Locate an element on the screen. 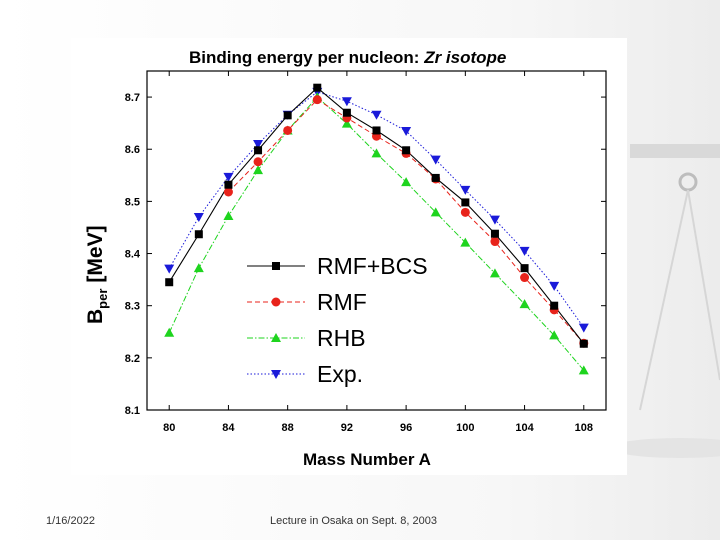 The image size is (720, 540). x-tick-label: 100 is located at coordinates (465, 428).